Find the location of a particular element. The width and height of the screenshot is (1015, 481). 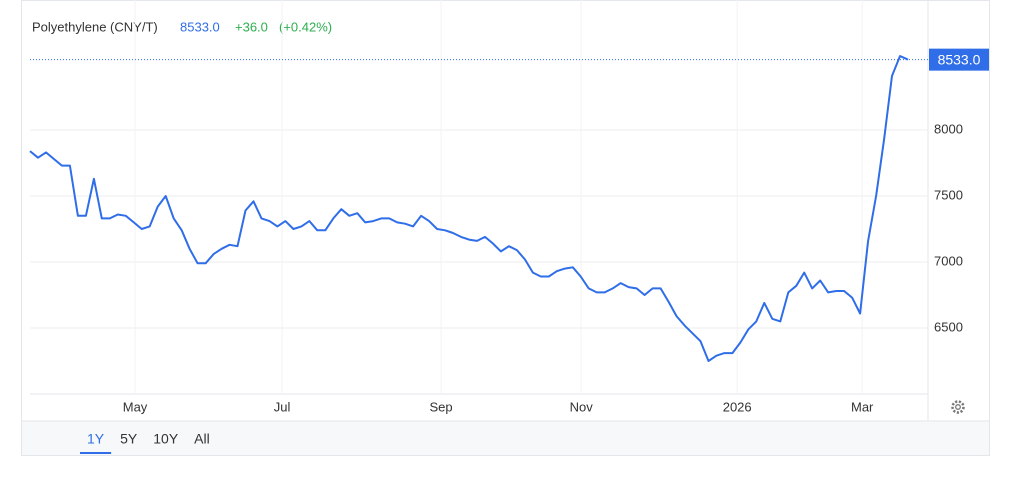

x-tick-label: Mar is located at coordinates (862, 406).